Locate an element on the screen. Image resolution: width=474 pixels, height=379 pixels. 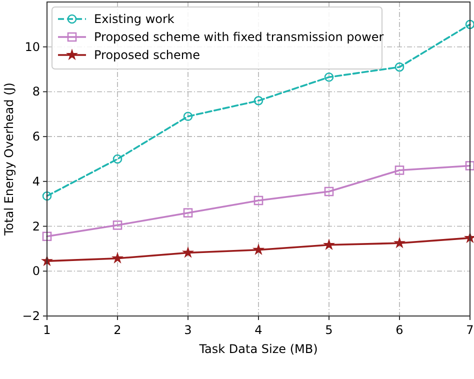
x-tick-label: 1 is located at coordinates (47, 330).